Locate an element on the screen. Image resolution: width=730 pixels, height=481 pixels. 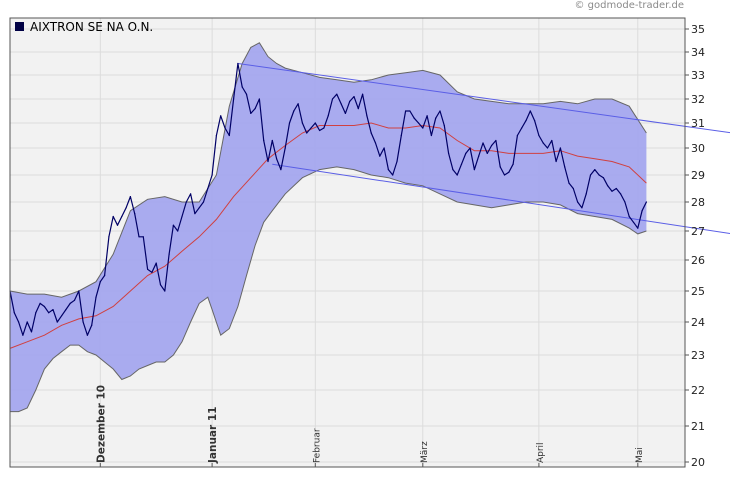
x-tick-label: Dezember 10 is located at coordinates (101, 424).